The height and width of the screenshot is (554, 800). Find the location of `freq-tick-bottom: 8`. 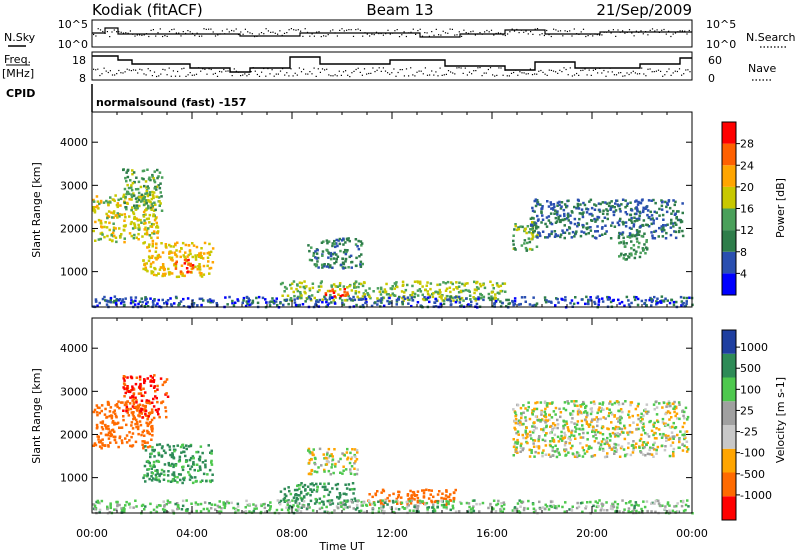

freq-tick-bottom: 8 is located at coordinates (82, 78).